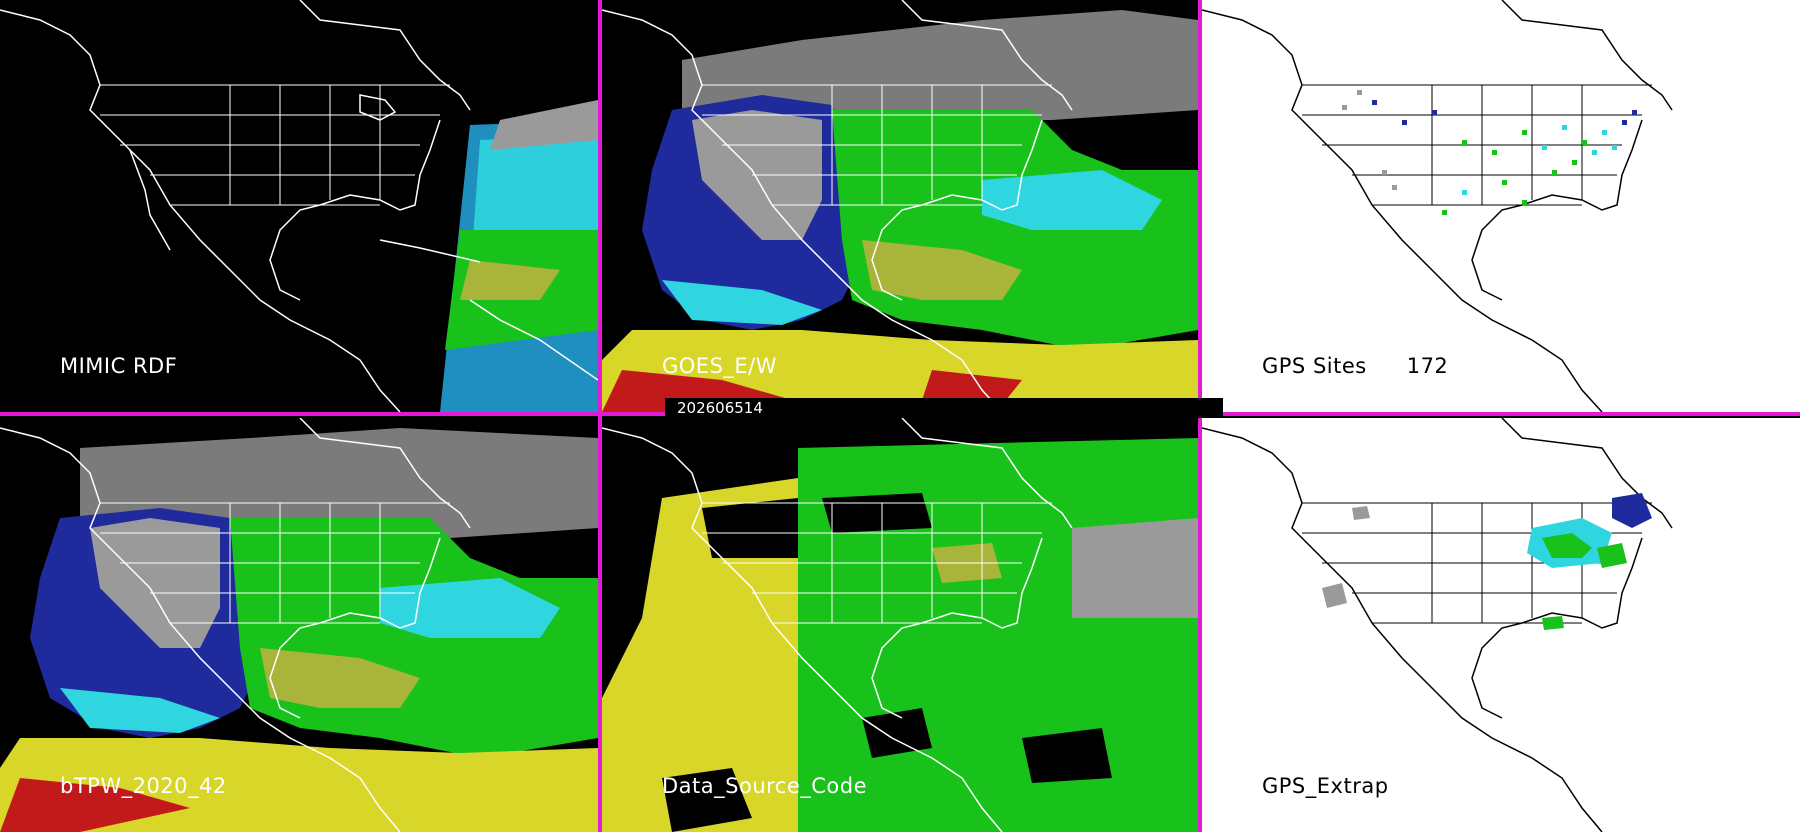 This screenshot has width=1800, height=832. Describe the element at coordinates (1325, 786) in the screenshot. I see `panel-label: GPS_Extrap` at that location.